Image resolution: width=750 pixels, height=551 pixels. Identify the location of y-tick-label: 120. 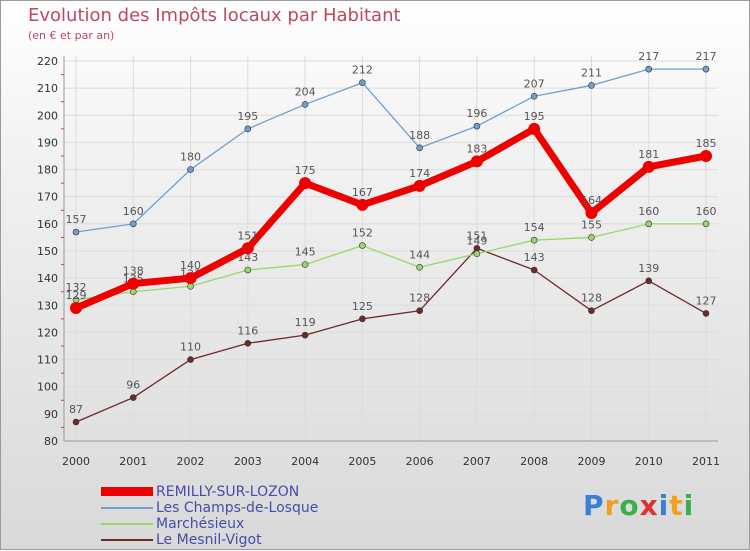
(47, 332).